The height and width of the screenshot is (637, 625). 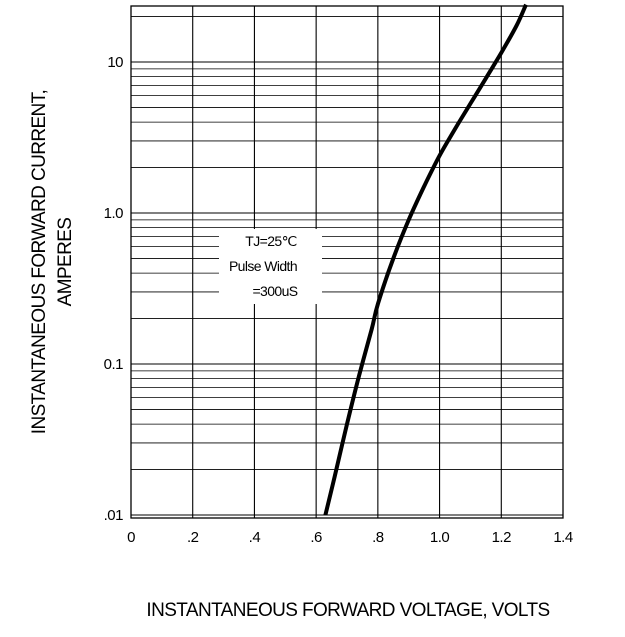 What do you see at coordinates (563, 537) in the screenshot?
I see `x-tick-label: 1.4` at bounding box center [563, 537].